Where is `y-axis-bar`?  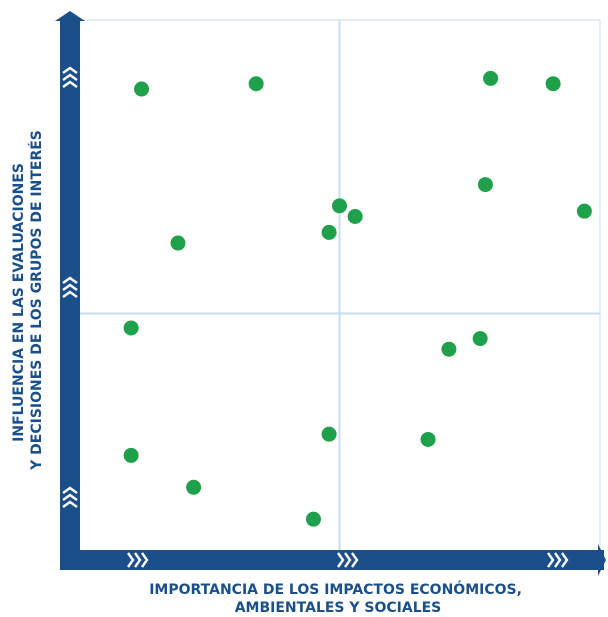 y-axis-bar is located at coordinates (70, 295).